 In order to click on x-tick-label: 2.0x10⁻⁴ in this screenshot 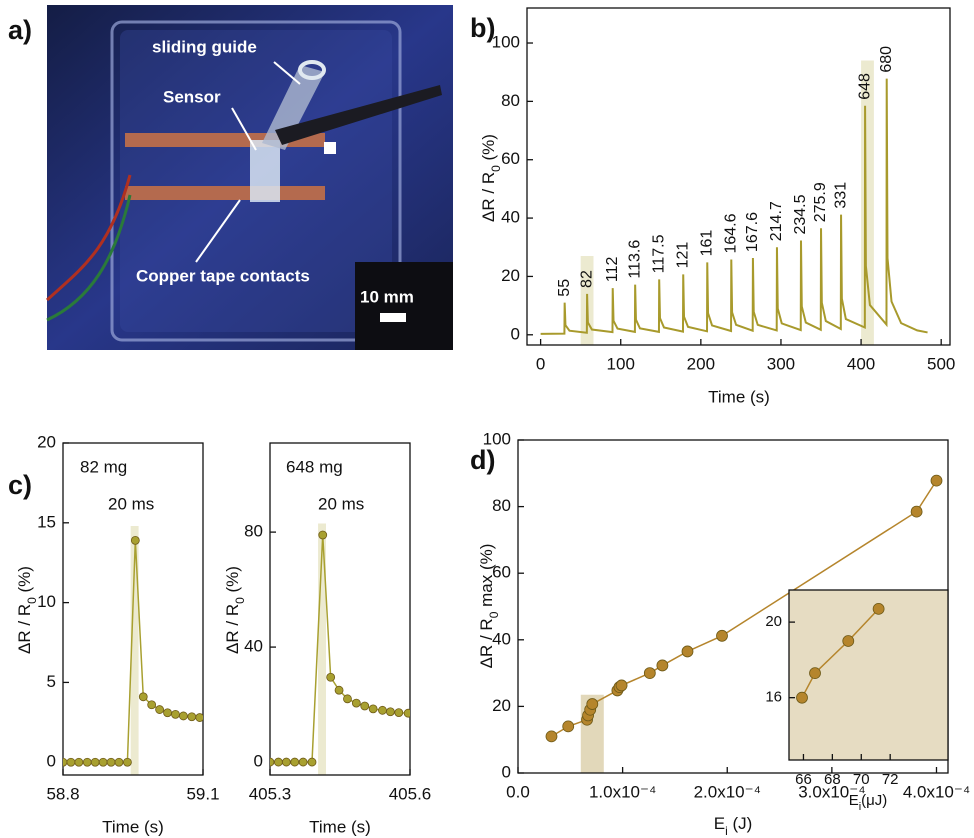, I will do `click(727, 791)`.